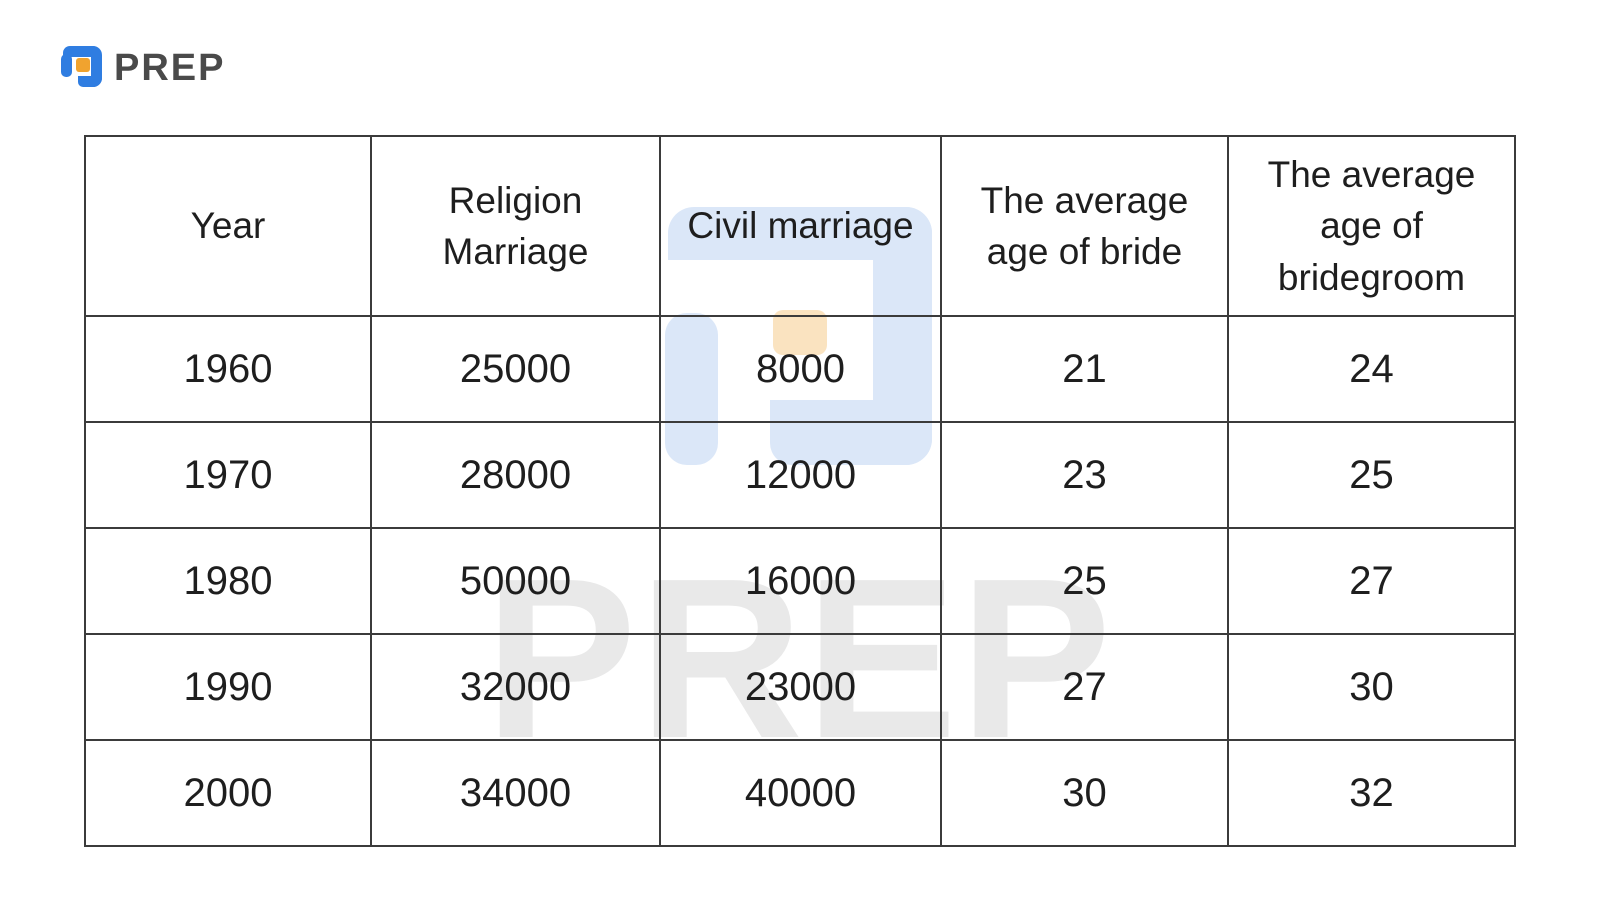 This screenshot has height=900, width=1600. I want to click on cell-groom: 27, so click(1371, 581).